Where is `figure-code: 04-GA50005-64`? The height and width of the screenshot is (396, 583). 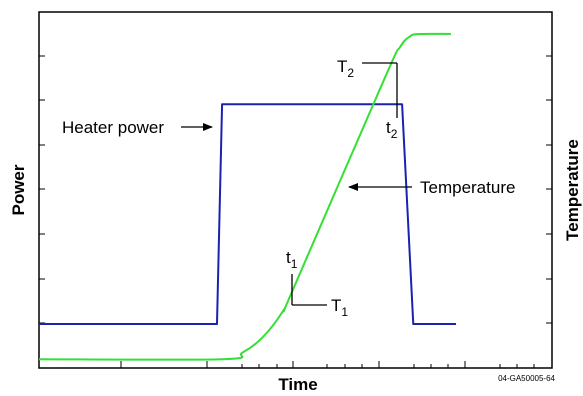 figure-code: 04-GA50005-64 is located at coordinates (526, 378).